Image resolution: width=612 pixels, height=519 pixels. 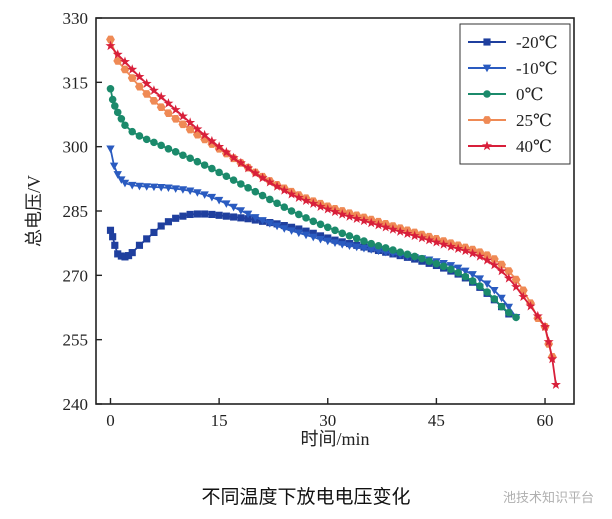 I want to click on x-tick-label: 45, so click(x=436, y=420).